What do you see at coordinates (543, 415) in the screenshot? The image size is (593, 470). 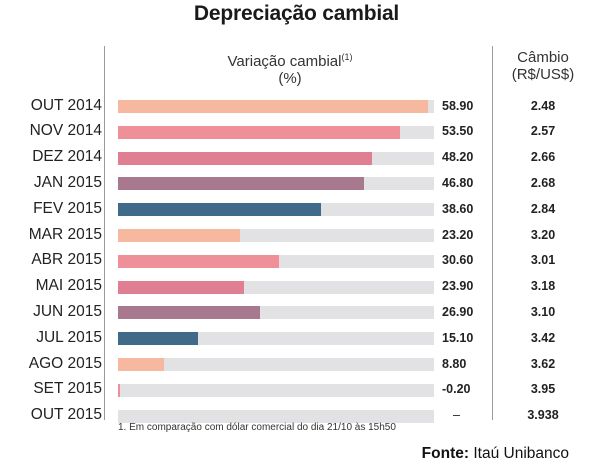 I see `exchange-rate-label: 3.938` at bounding box center [543, 415].